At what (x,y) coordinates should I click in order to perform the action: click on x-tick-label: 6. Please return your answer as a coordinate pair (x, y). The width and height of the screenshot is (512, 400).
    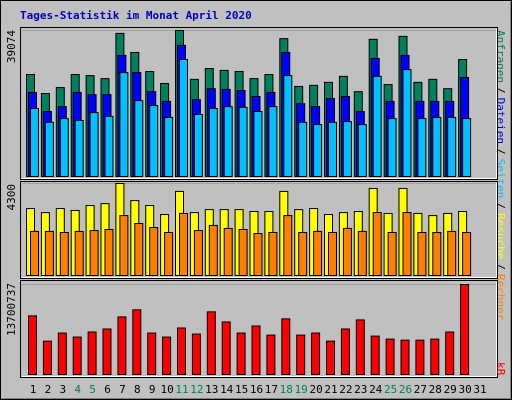
    Looking at the image, I should click on (107, 389).